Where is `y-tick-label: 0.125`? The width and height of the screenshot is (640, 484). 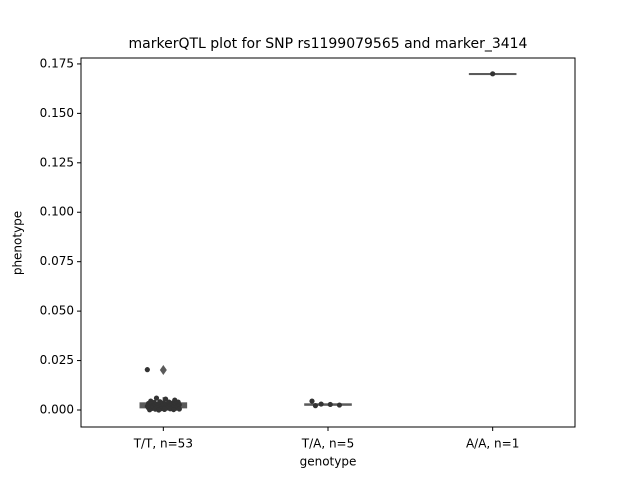
y-tick-label: 0.125 is located at coordinates (57, 162).